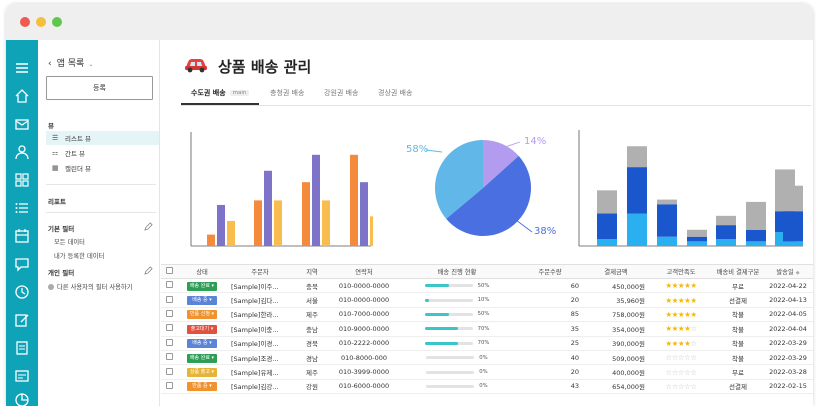  Describe the element at coordinates (738, 271) in the screenshot. I see `column-header: 배송비 결제구분` at that location.